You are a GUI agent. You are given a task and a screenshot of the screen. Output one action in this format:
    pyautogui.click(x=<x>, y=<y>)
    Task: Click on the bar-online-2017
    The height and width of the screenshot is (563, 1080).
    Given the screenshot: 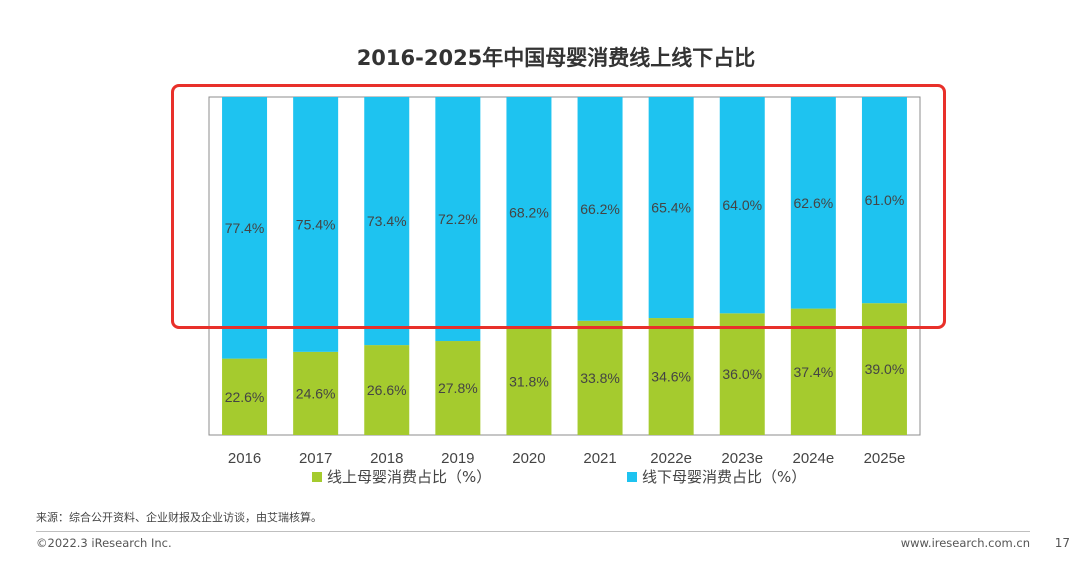 What is the action you would take?
    pyautogui.click(x=316, y=393)
    